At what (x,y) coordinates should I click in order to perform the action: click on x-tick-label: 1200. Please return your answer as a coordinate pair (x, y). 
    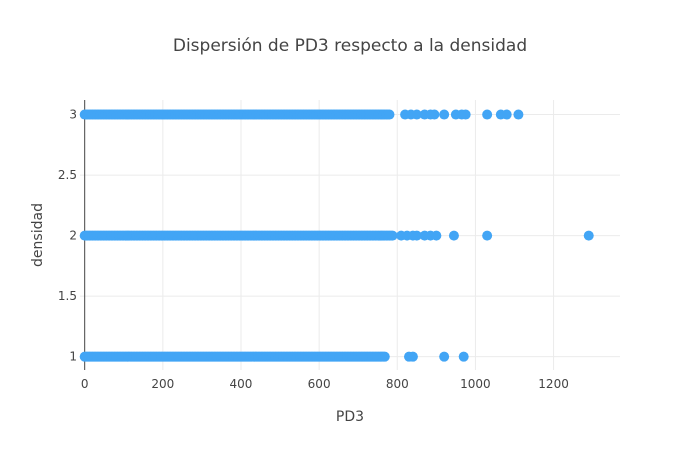
    Looking at the image, I should click on (553, 384).